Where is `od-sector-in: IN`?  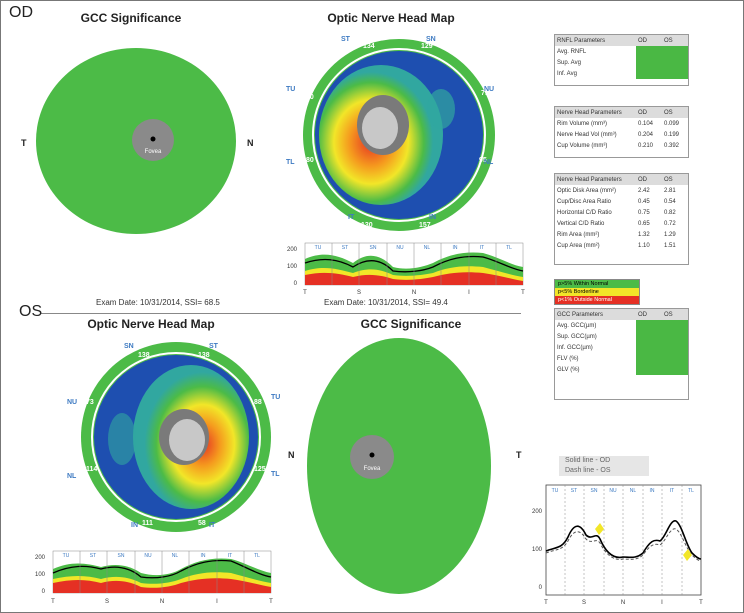 od-sector-in: IN is located at coordinates (432, 217).